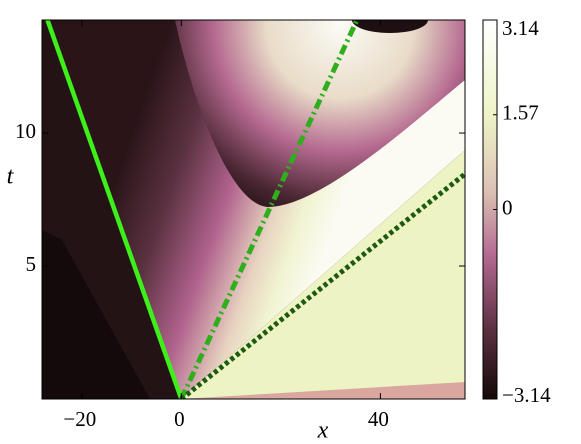 Image resolution: width=581 pixels, height=444 pixels. I want to click on colorbar-tick-label: 3.14, so click(520, 28).